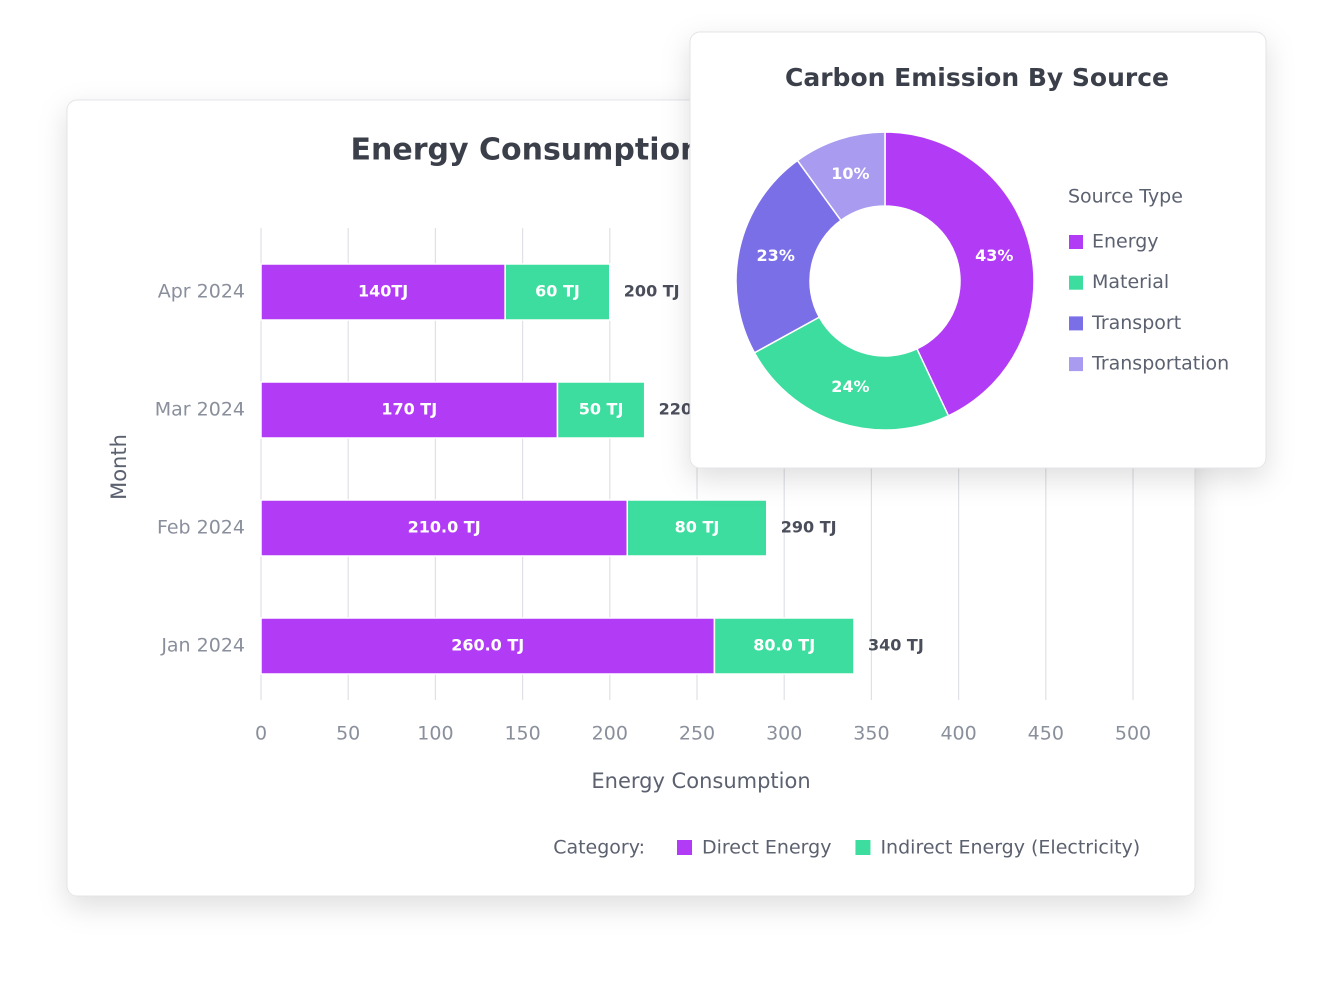 This screenshot has width=1320, height=995. Describe the element at coordinates (526, 150) in the screenshot. I see `chart-title: Energy Consumption` at that location.